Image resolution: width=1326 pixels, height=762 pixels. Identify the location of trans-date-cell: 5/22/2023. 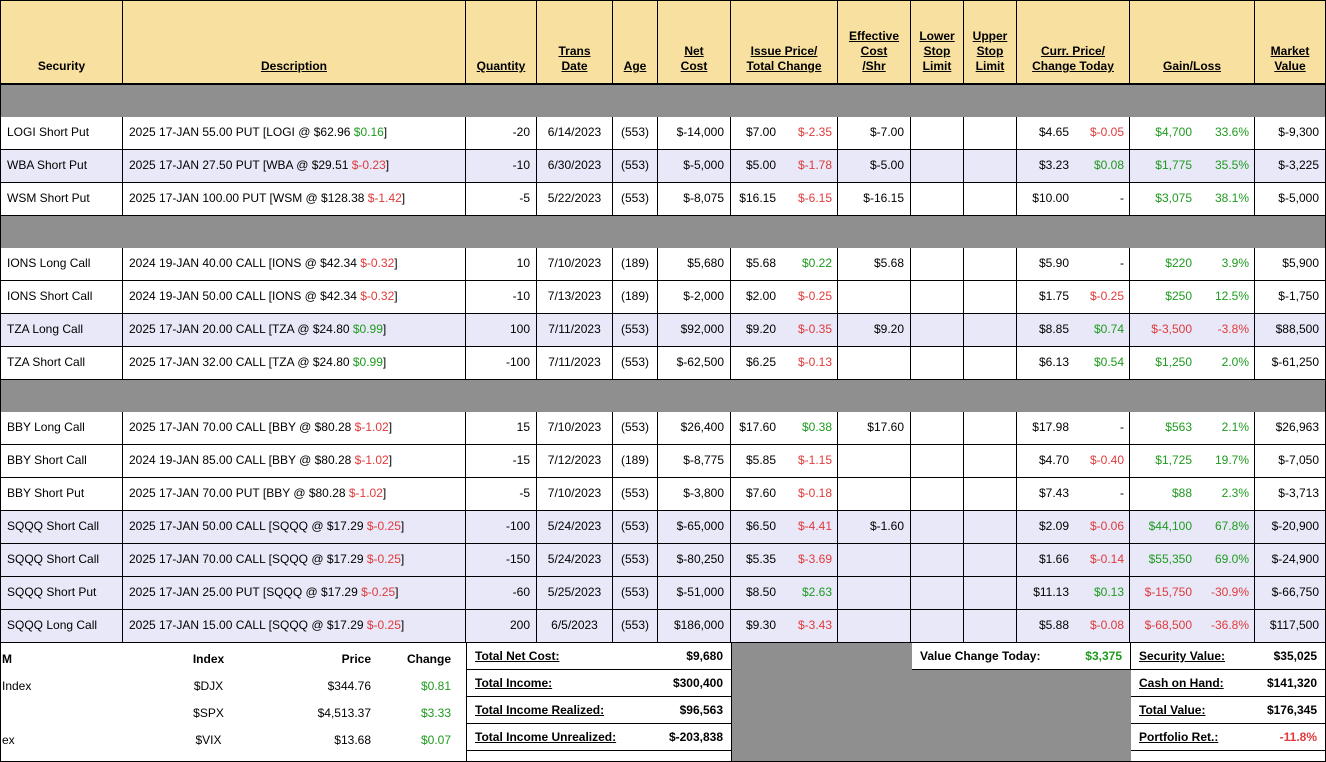
(575, 199).